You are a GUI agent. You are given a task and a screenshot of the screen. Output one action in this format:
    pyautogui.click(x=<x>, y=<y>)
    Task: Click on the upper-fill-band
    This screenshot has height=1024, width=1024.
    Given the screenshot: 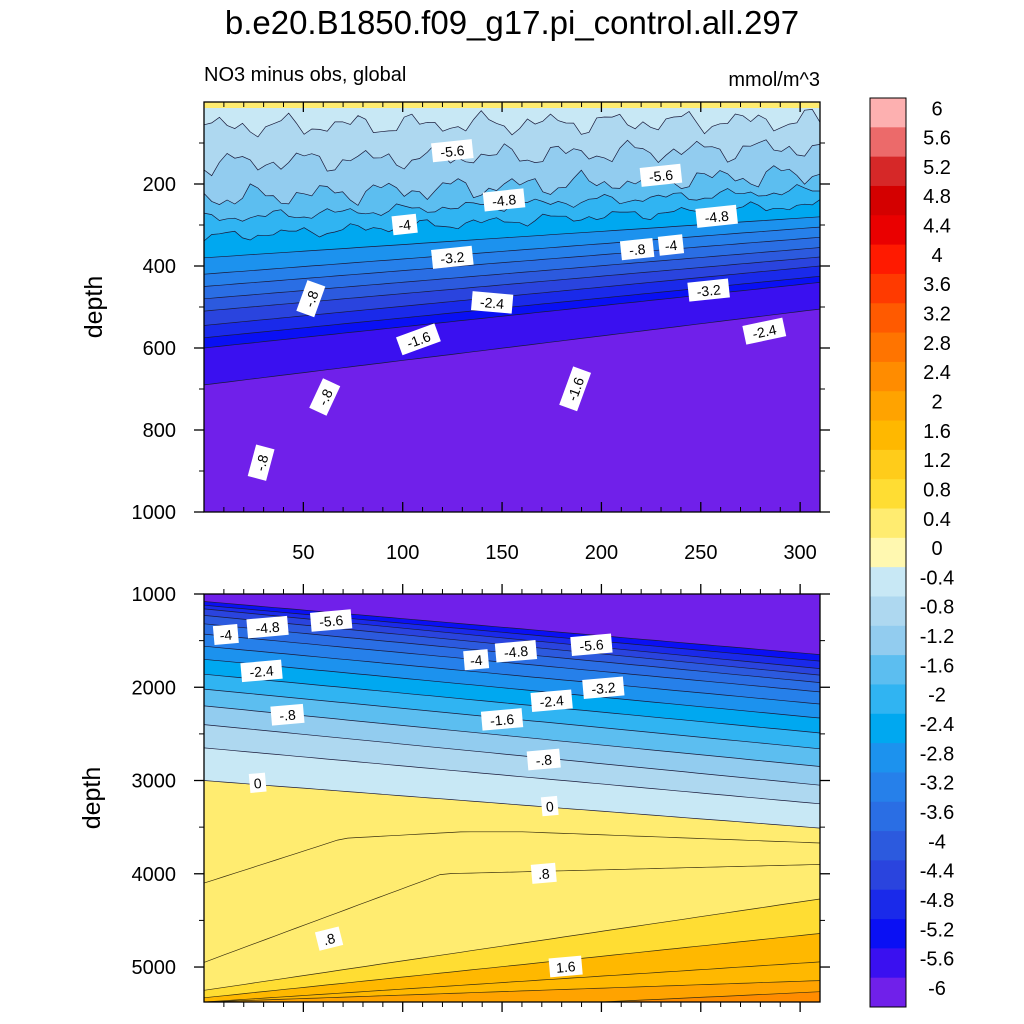 What is the action you would take?
    pyautogui.click(x=512, y=119)
    